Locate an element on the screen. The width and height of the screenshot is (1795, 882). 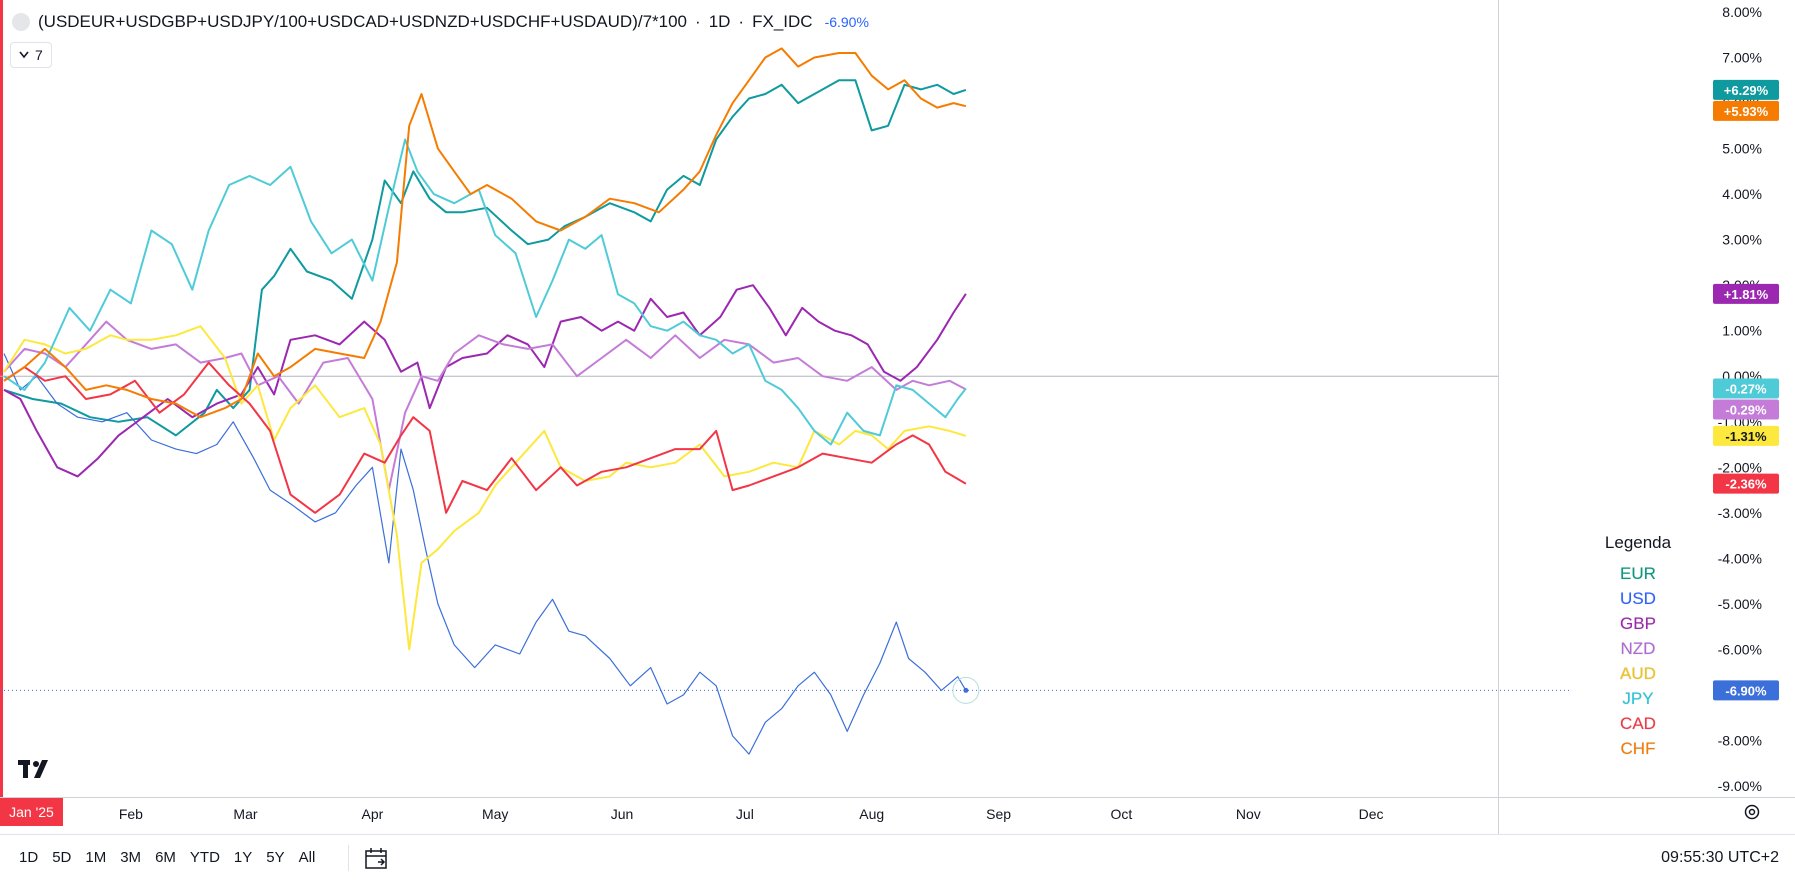
x-tick-label: Dec is located at coordinates (1371, 814).